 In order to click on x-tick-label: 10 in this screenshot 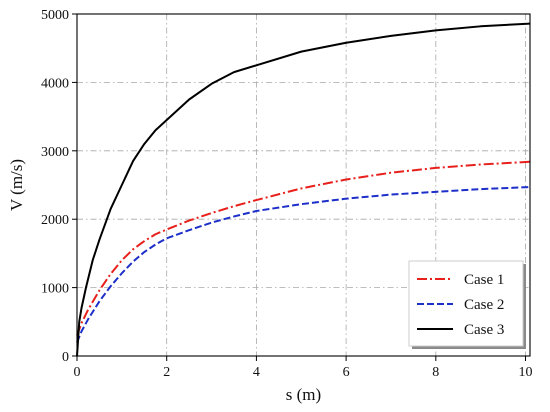, I will do `click(526, 372)`.